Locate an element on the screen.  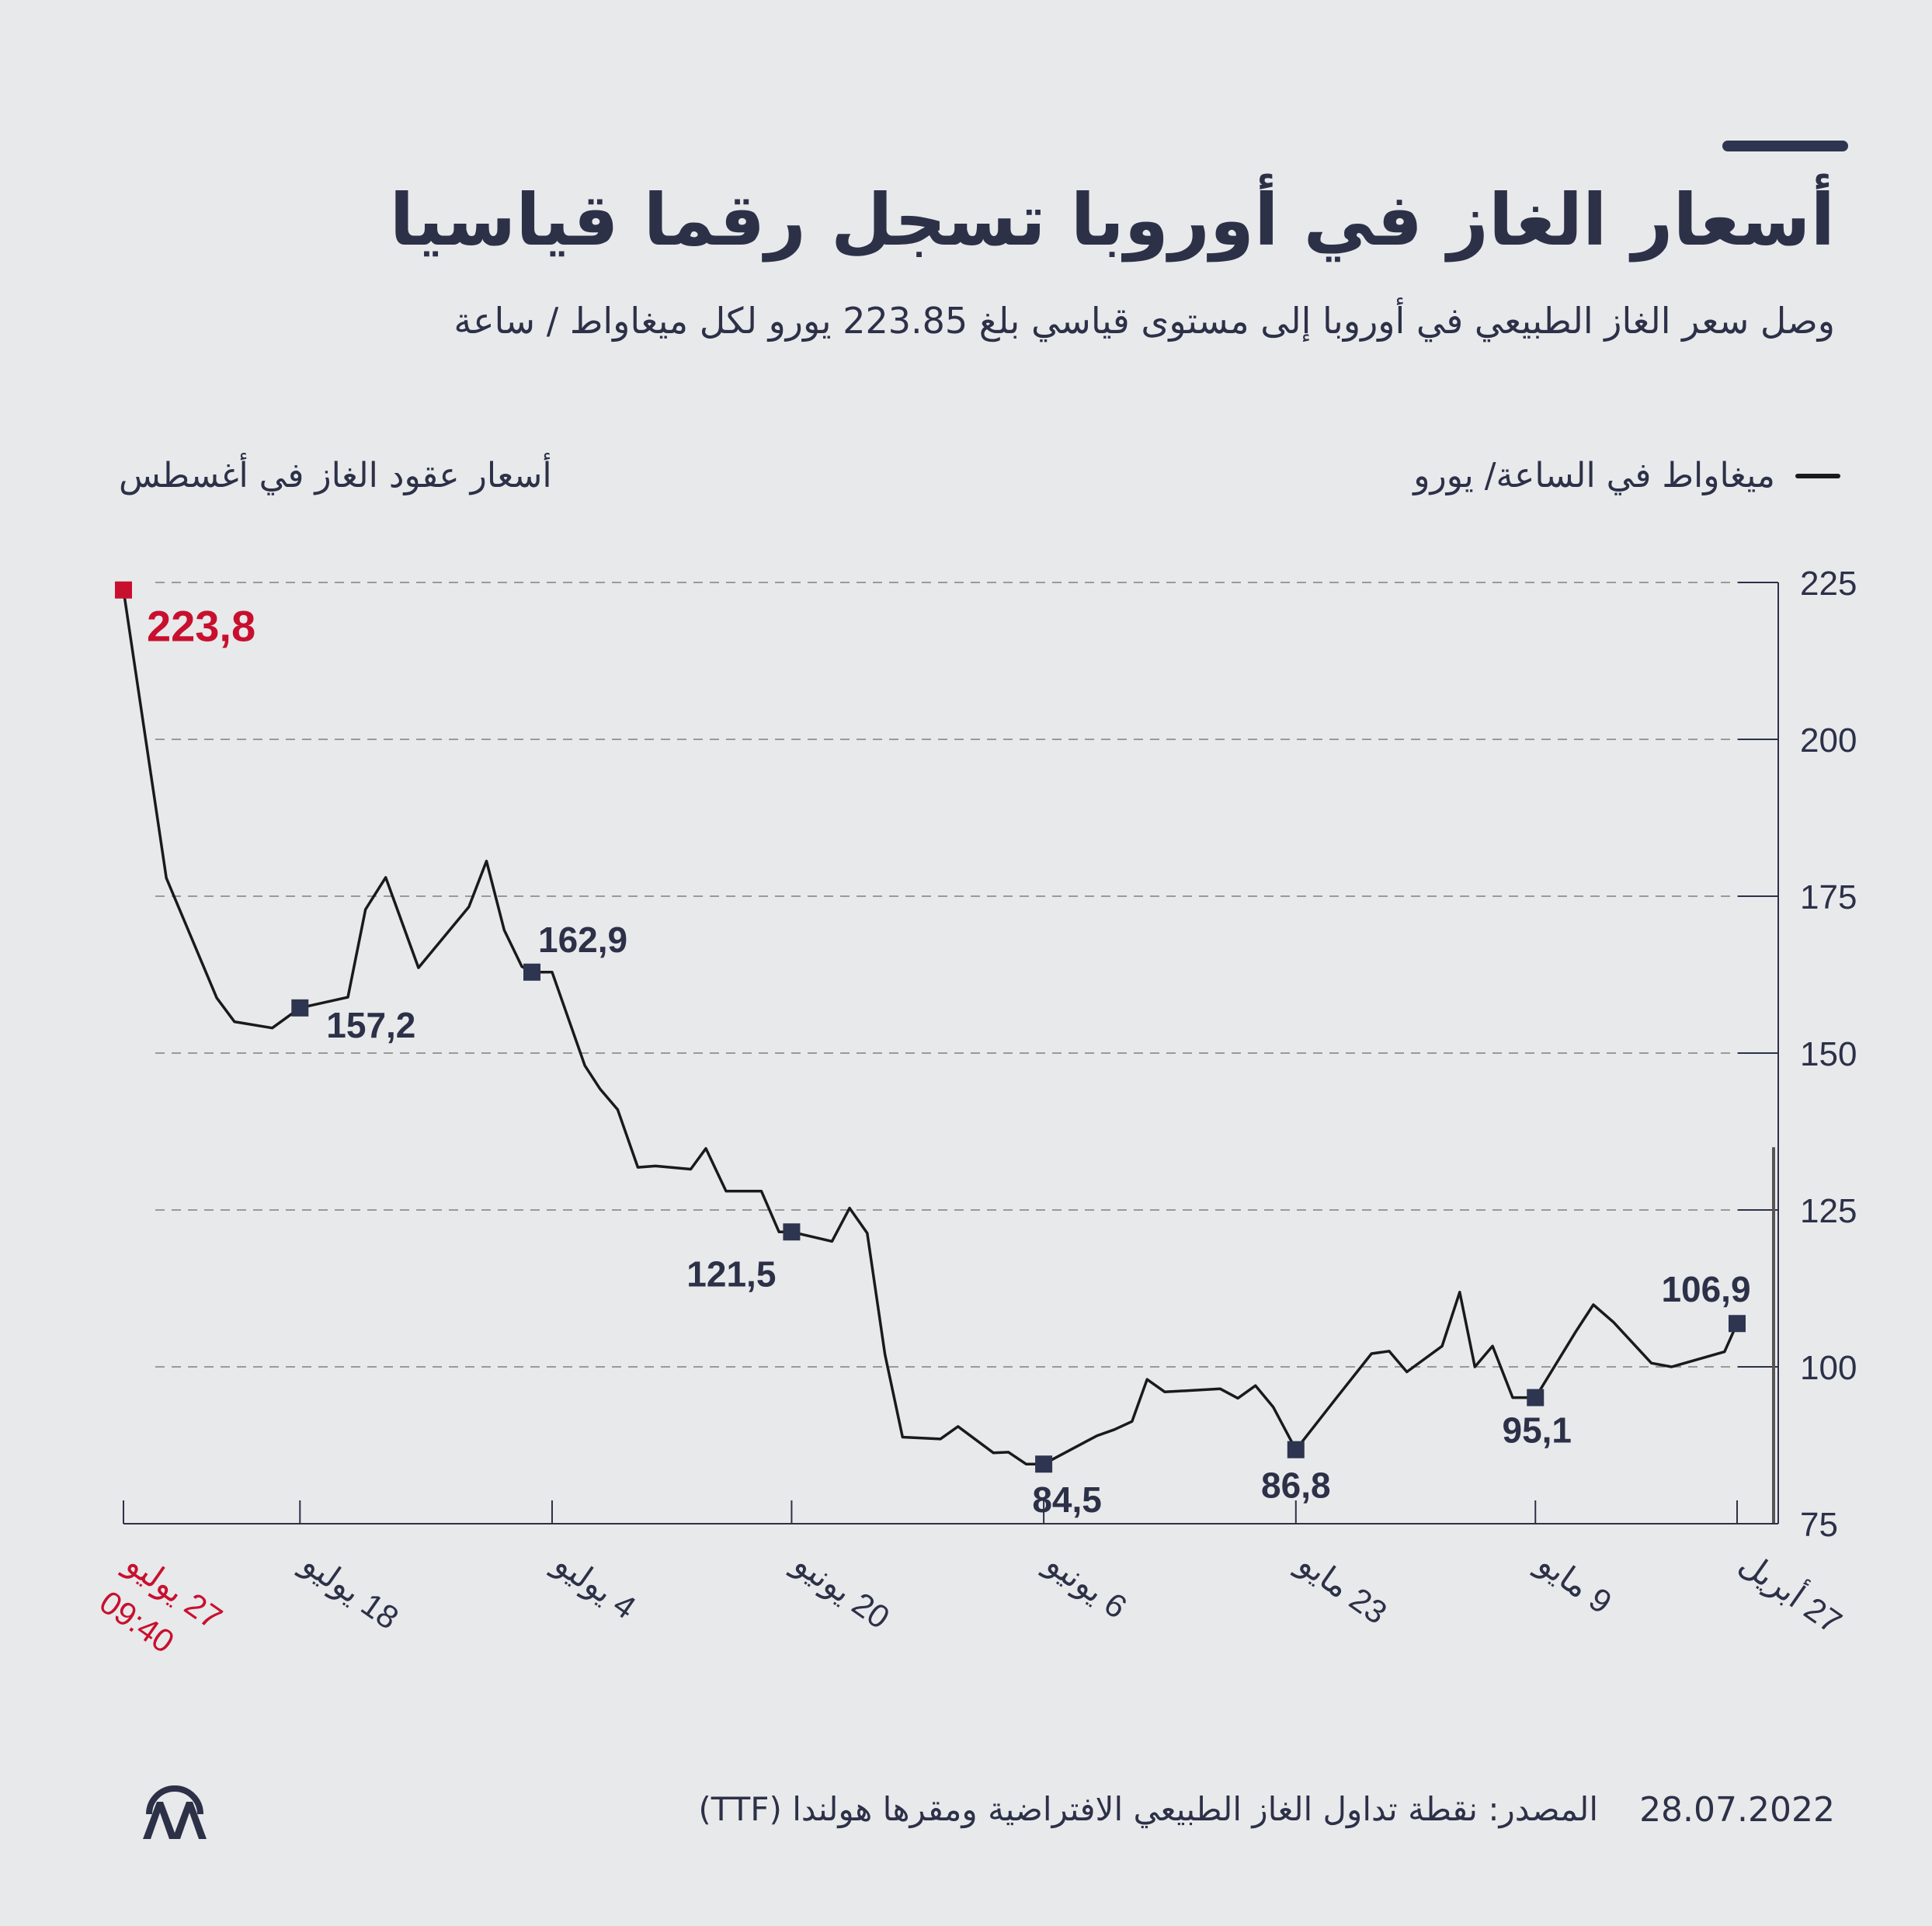
data-label-0: 223,8 is located at coordinates (201, 626).